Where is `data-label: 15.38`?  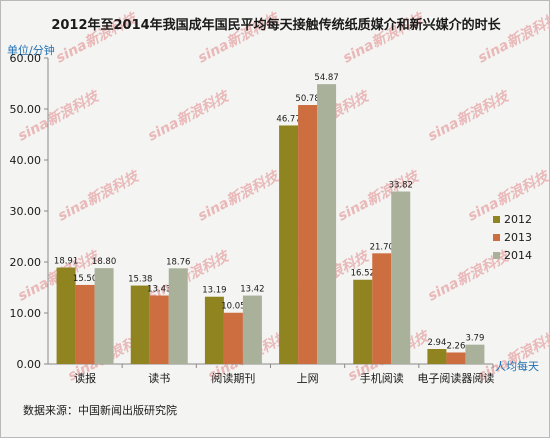 data-label: 15.38 is located at coordinates (140, 280).